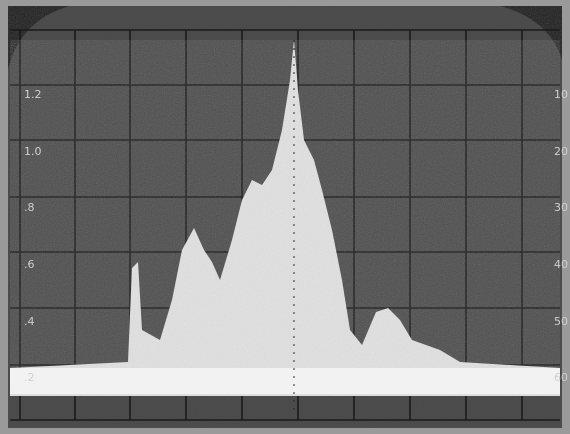 The image size is (570, 434). Describe the element at coordinates (33, 94) in the screenshot. I see `left-scale-label: 1.2` at that location.